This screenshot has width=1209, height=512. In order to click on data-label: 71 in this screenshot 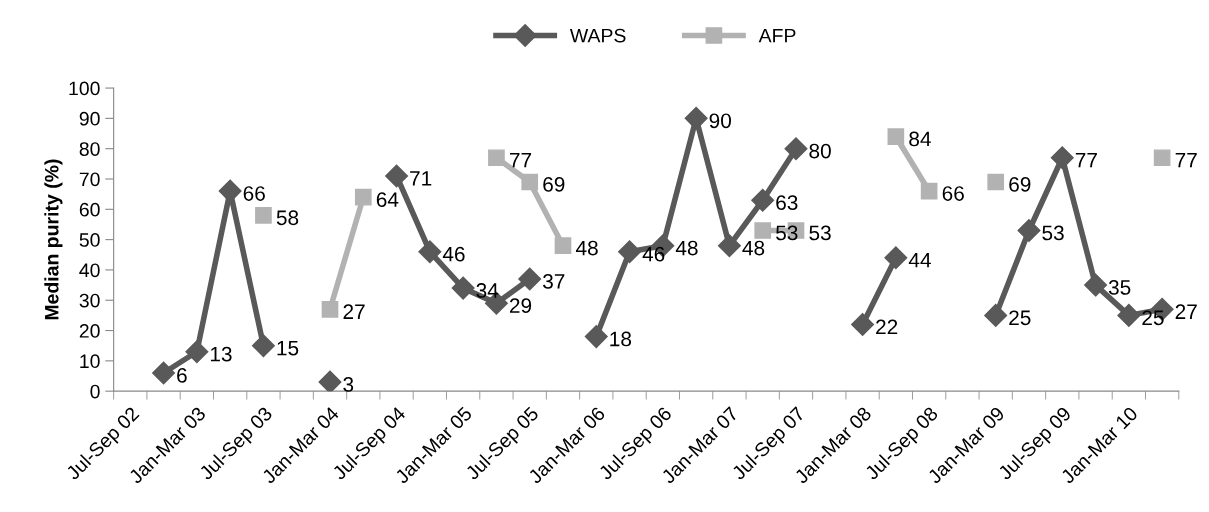, I will do `click(421, 178)`.